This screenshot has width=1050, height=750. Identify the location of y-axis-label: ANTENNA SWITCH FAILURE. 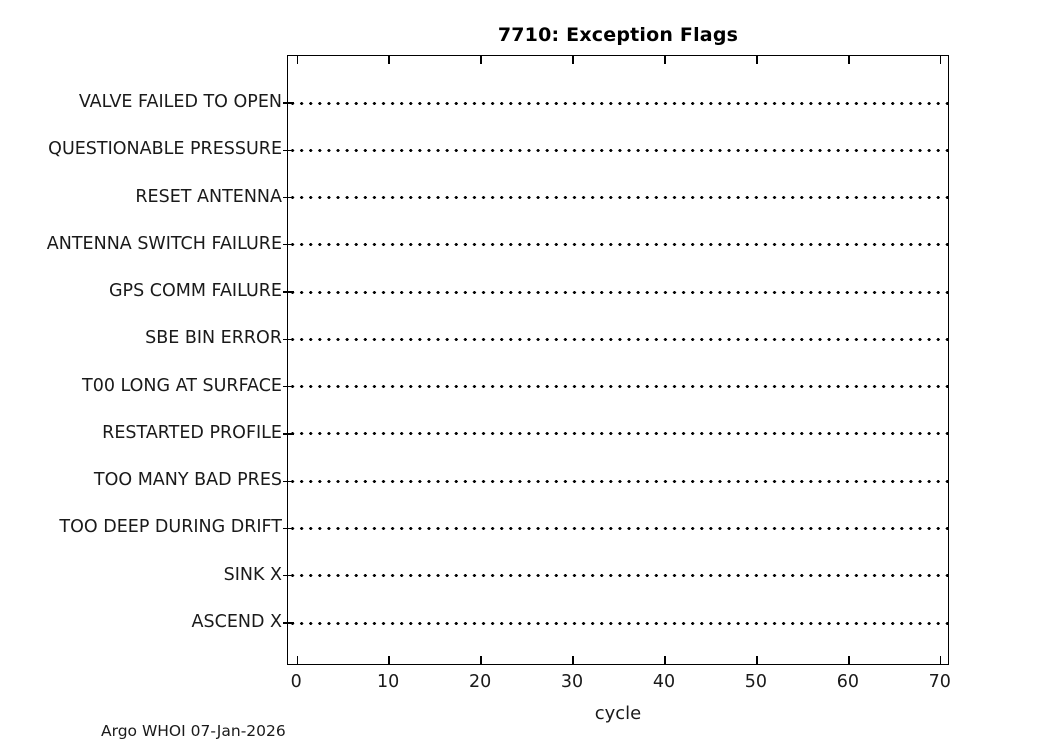
(164, 243).